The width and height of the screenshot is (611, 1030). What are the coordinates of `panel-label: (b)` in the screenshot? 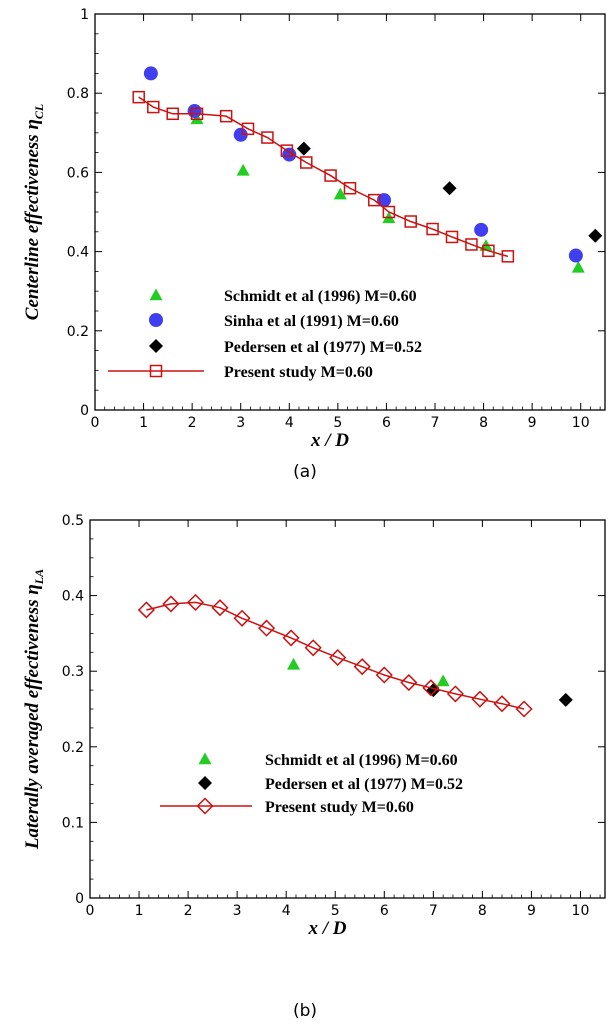 It's located at (305, 1011).